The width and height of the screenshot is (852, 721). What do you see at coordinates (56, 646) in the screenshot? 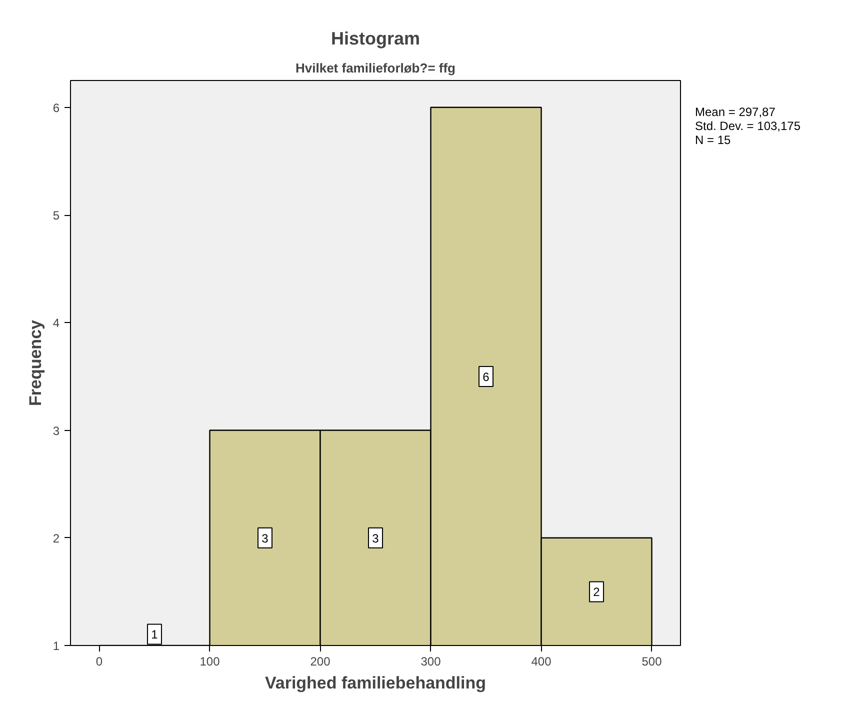
I see `y-tick-label: 1` at bounding box center [56, 646].